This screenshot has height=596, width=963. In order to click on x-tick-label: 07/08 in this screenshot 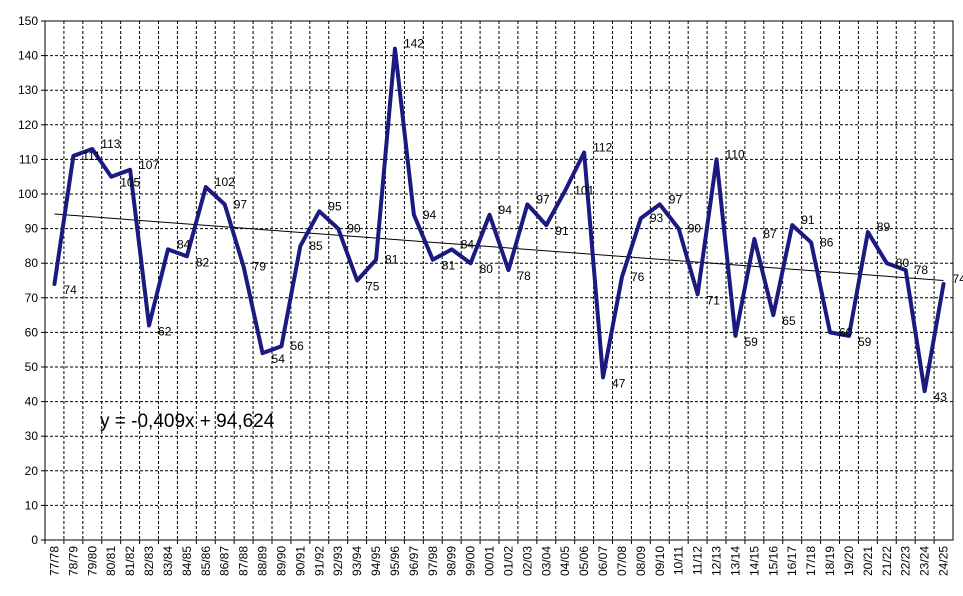, I will do `click(622, 561)`.